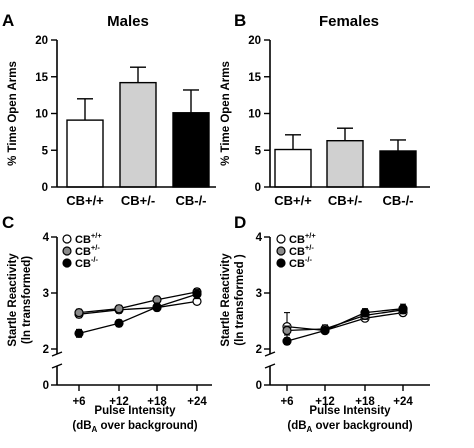  What do you see at coordinates (20, 300) in the screenshot?
I see `y-axis-label: Startle Reactivity (ln transformed)` at bounding box center [20, 300].